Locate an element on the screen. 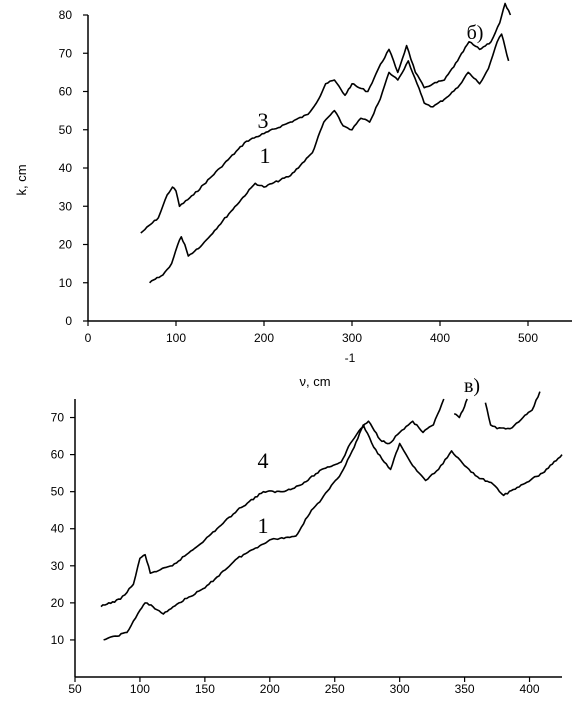 The image size is (572, 701). panel-label: б) is located at coordinates (475, 33).